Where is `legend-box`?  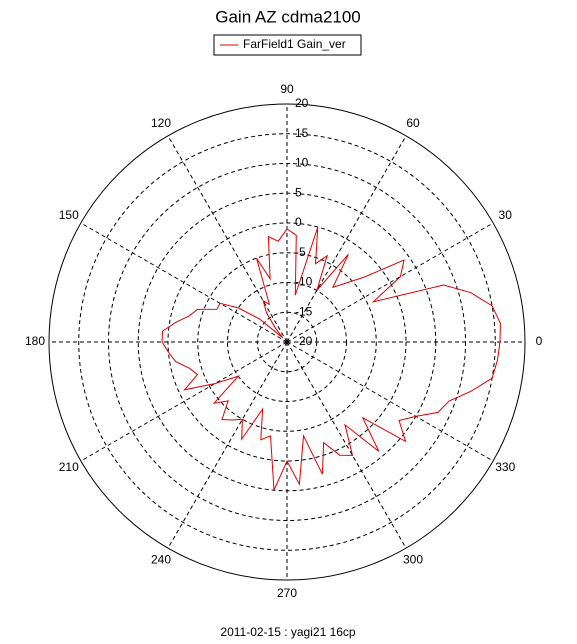 legend-box is located at coordinates (287, 45).